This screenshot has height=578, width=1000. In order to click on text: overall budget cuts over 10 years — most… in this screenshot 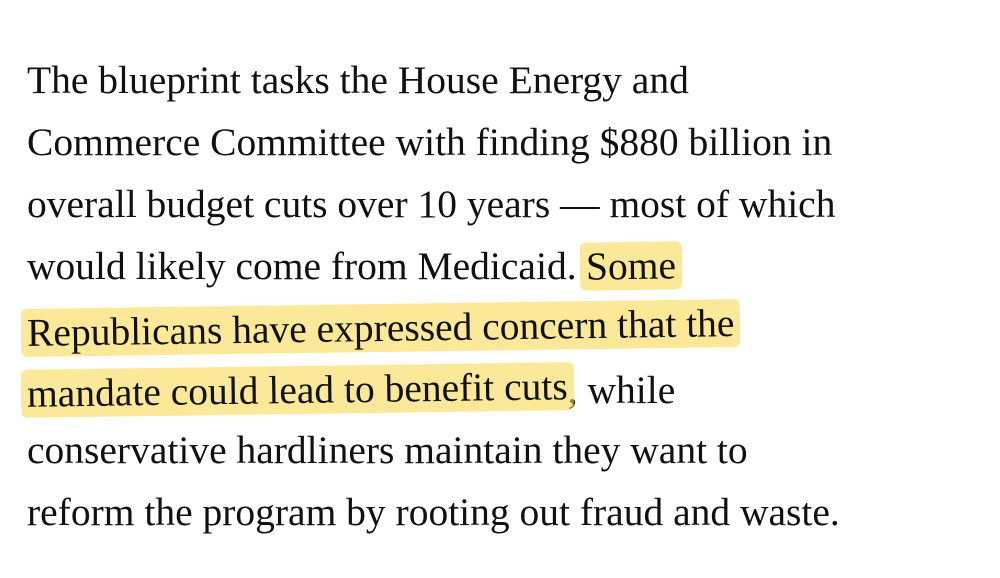, I will do `click(431, 204)`.